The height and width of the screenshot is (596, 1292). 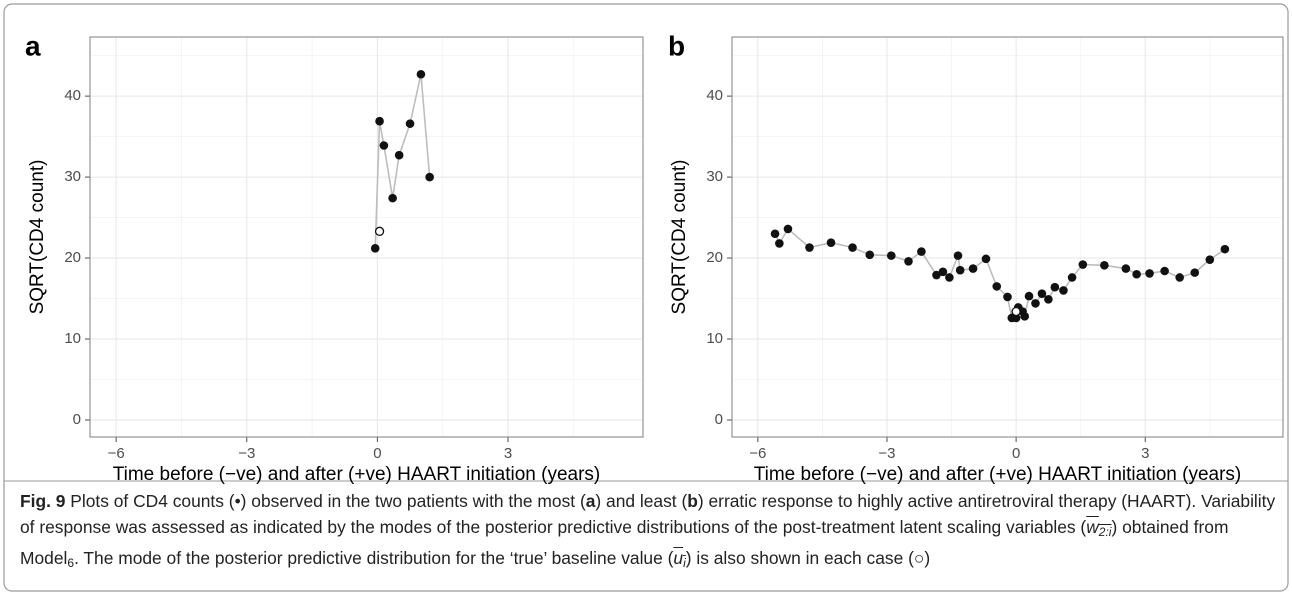 I want to click on caption-run: ) and least (, so click(x=641, y=501).